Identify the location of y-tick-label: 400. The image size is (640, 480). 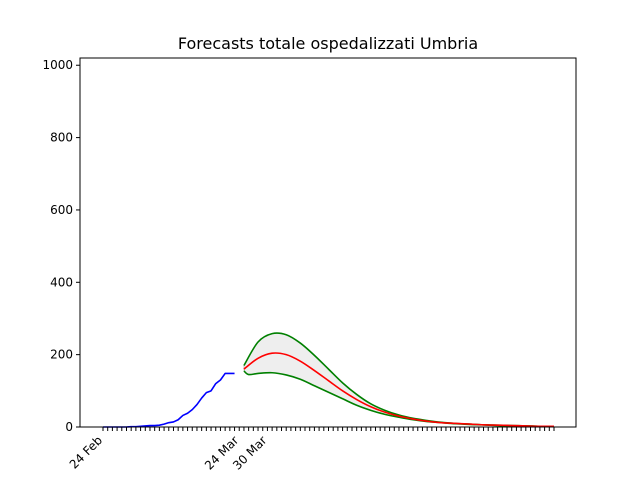
(61, 282).